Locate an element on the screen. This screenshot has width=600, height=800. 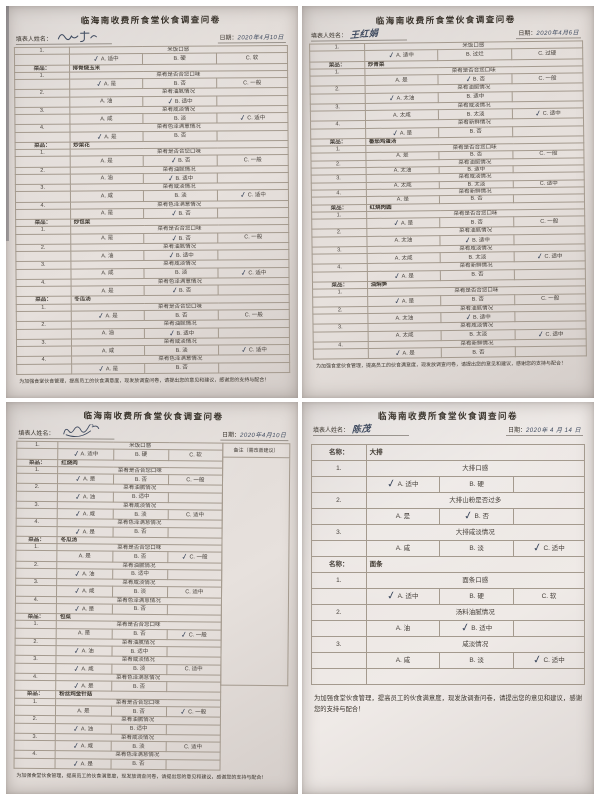
question-cell: 汤料油腻情况 is located at coordinates (475, 612).